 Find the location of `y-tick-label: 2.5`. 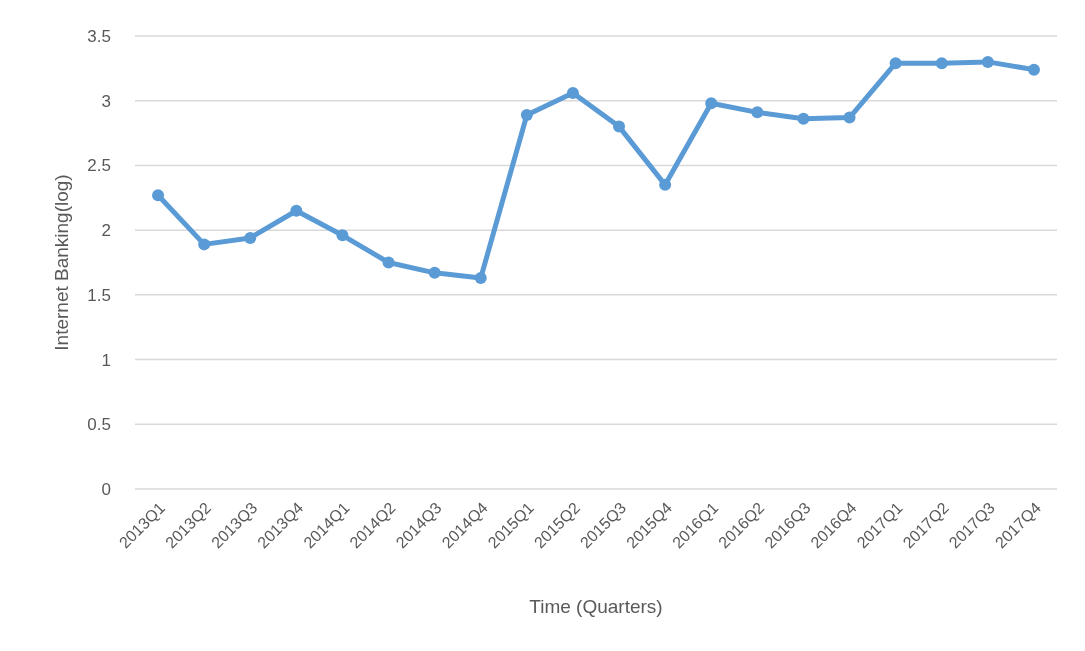

y-tick-label: 2.5 is located at coordinates (99, 166).